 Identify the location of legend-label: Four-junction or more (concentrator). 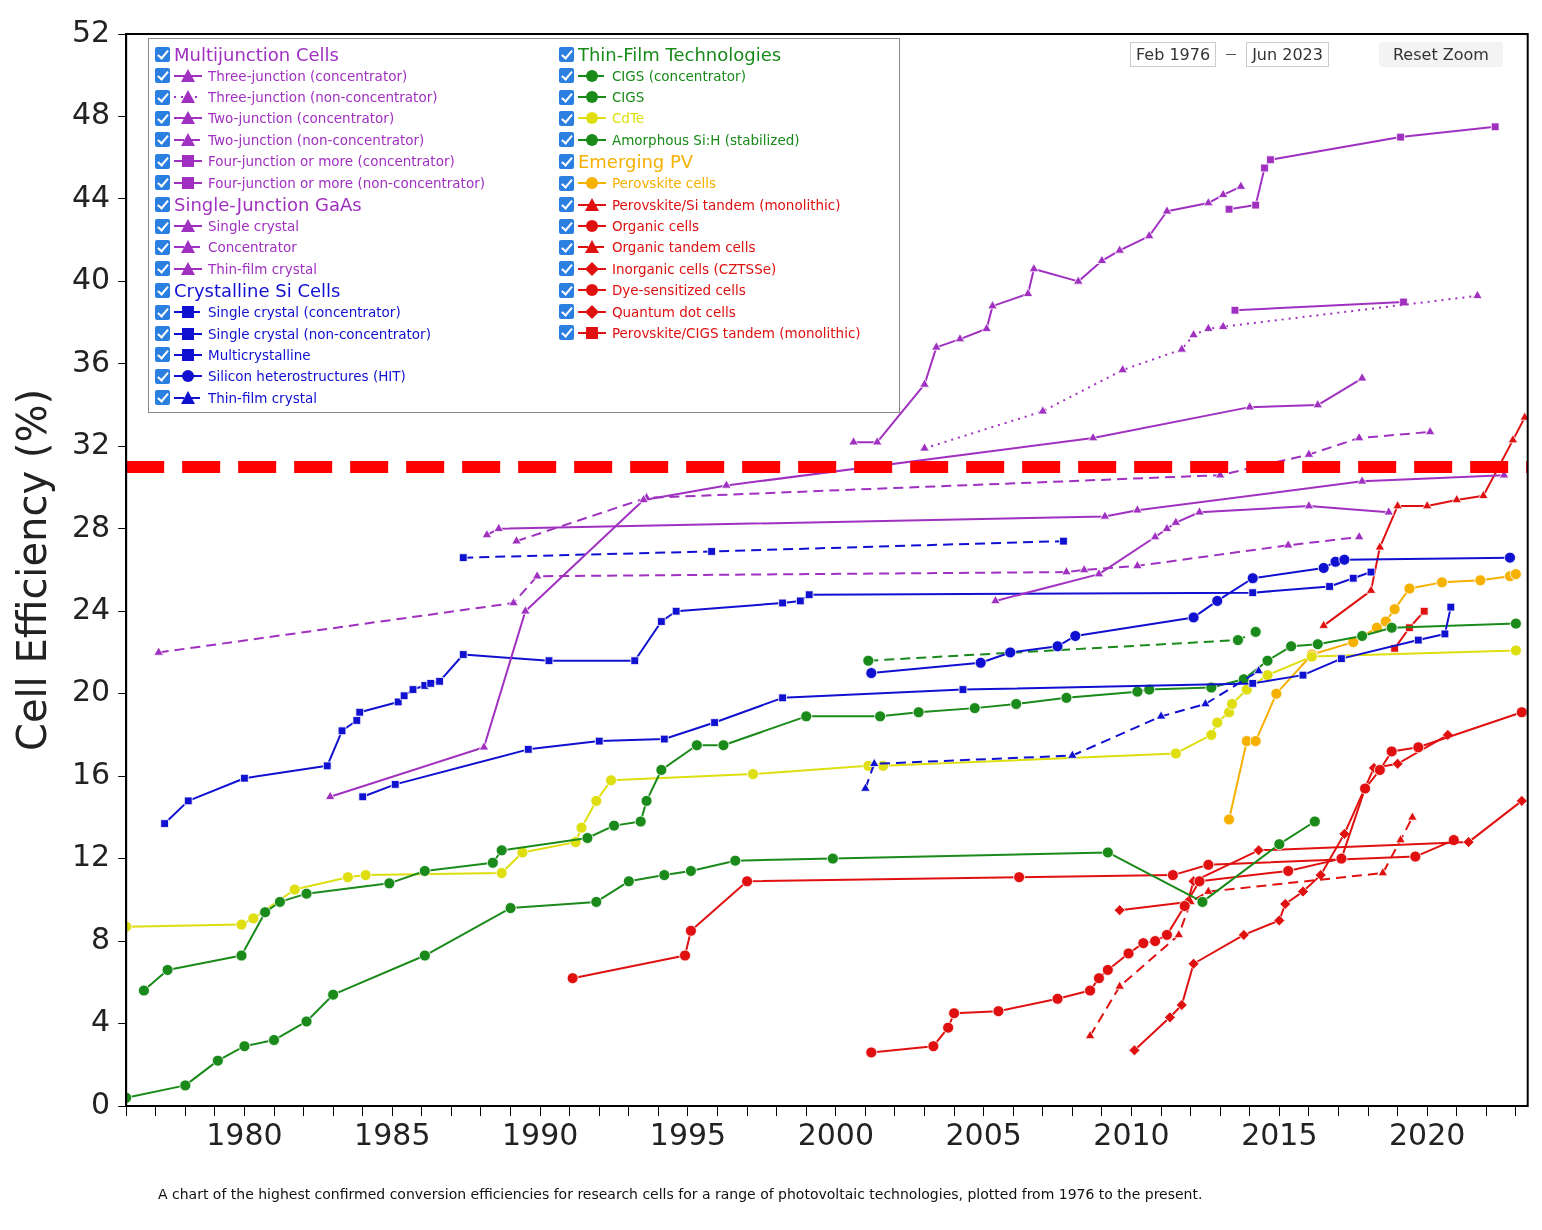
(331, 161).